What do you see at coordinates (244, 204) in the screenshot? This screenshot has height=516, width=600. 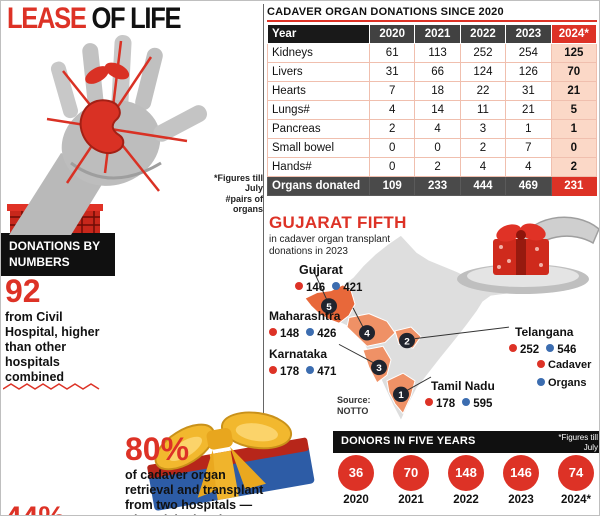 I see `footnote-pairs: #pairs of organs` at bounding box center [244, 204].